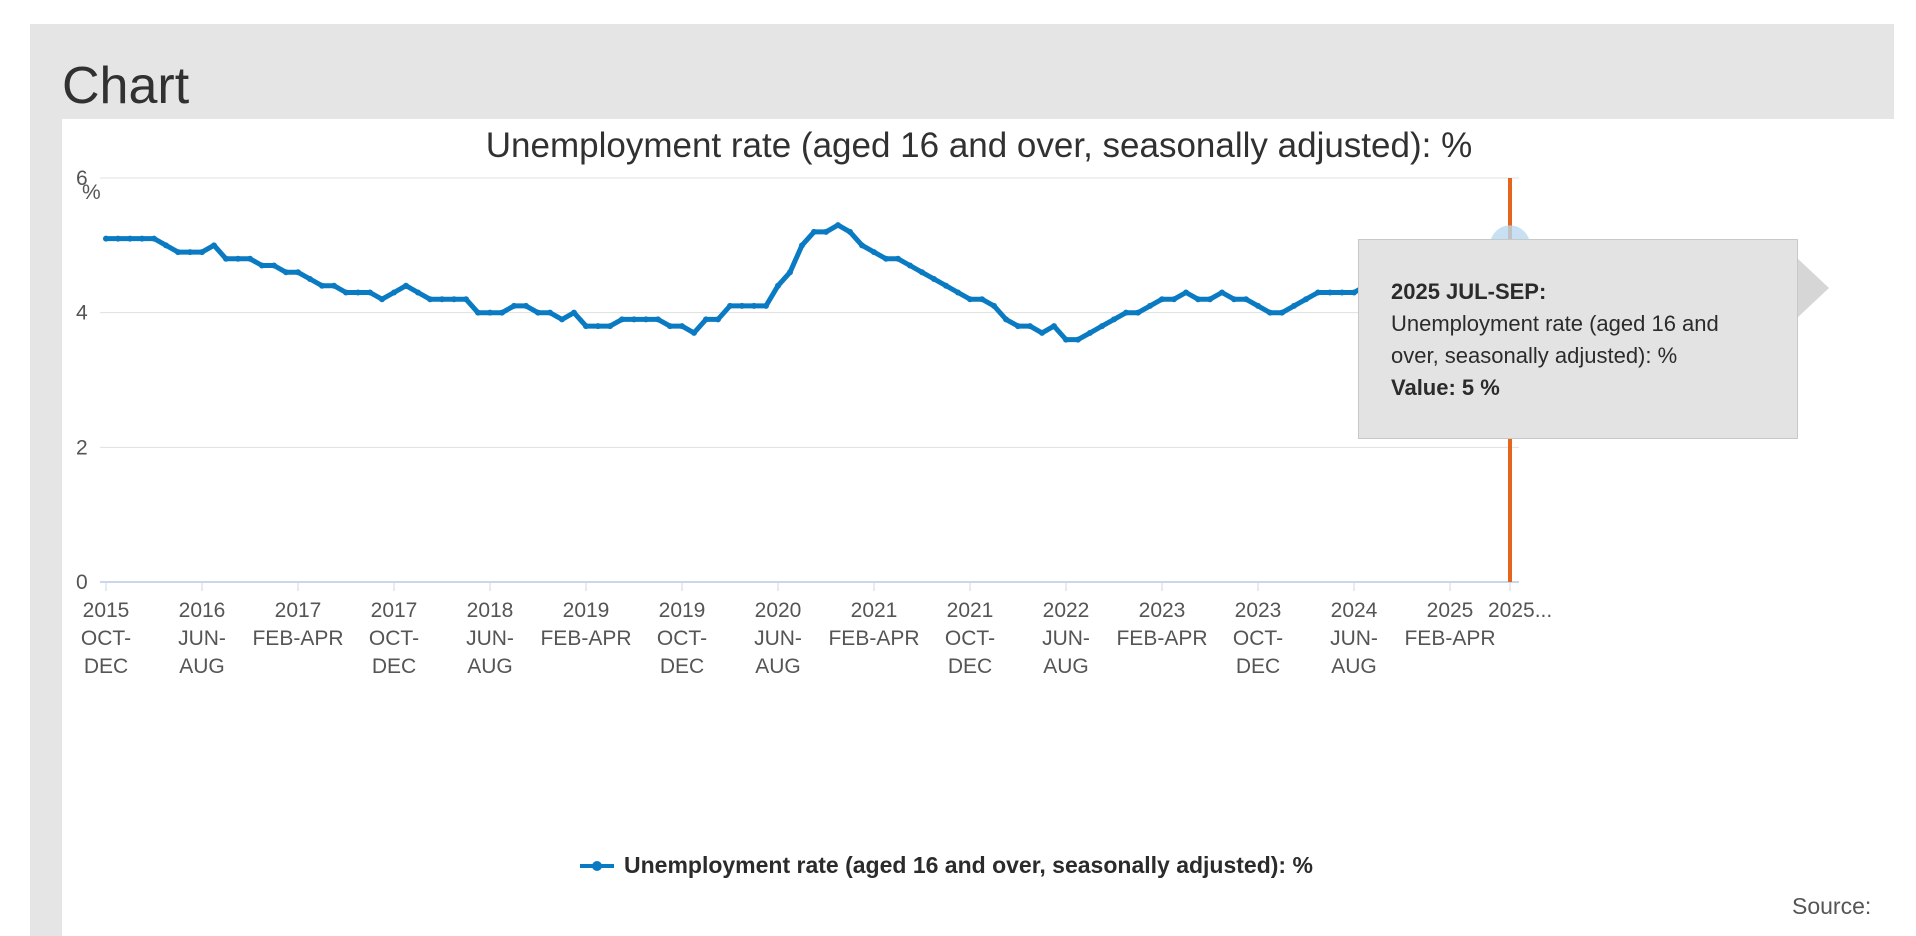  I want to click on x-tick-year: 2016, so click(202, 610).